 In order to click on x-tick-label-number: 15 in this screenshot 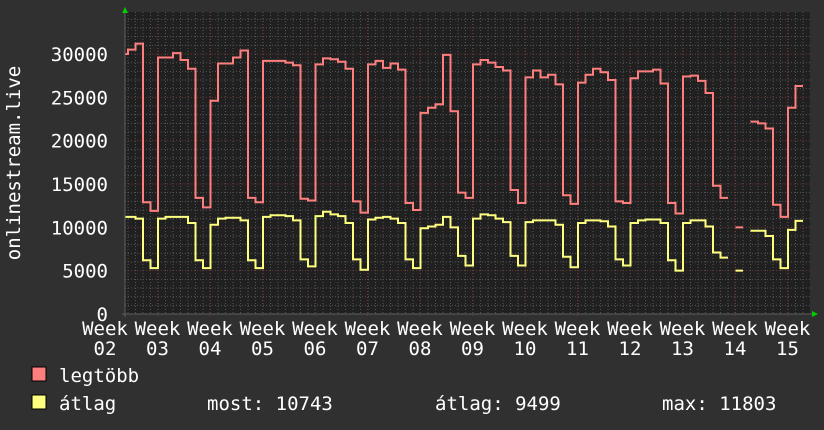, I will do `click(787, 349)`.